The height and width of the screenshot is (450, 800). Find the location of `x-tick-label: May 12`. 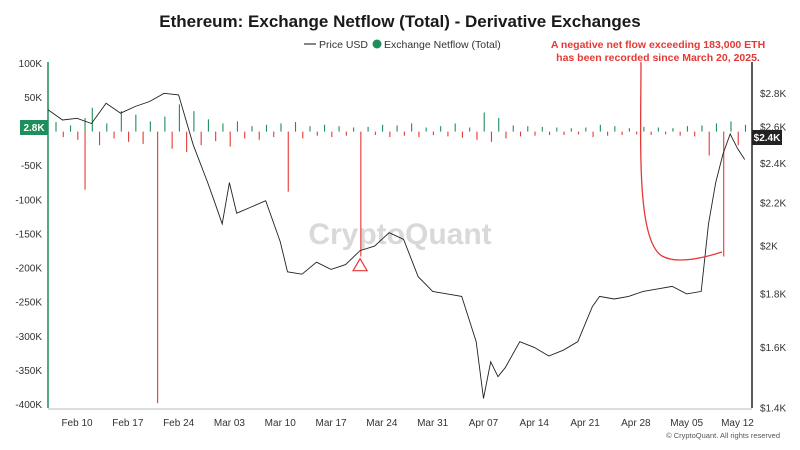

x-tick-label: May 12 is located at coordinates (737, 423).